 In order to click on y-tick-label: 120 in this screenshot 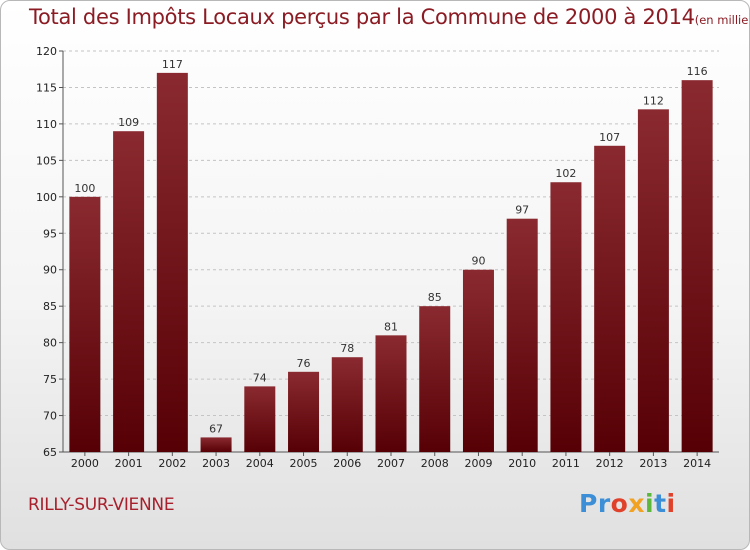, I will do `click(46, 51)`.